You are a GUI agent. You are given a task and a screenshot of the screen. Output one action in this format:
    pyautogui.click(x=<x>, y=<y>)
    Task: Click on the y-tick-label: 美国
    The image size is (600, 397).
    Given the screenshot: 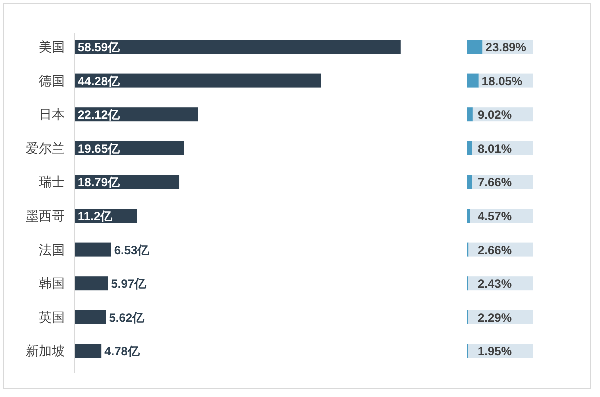 What is the action you would take?
    pyautogui.click(x=52, y=47)
    